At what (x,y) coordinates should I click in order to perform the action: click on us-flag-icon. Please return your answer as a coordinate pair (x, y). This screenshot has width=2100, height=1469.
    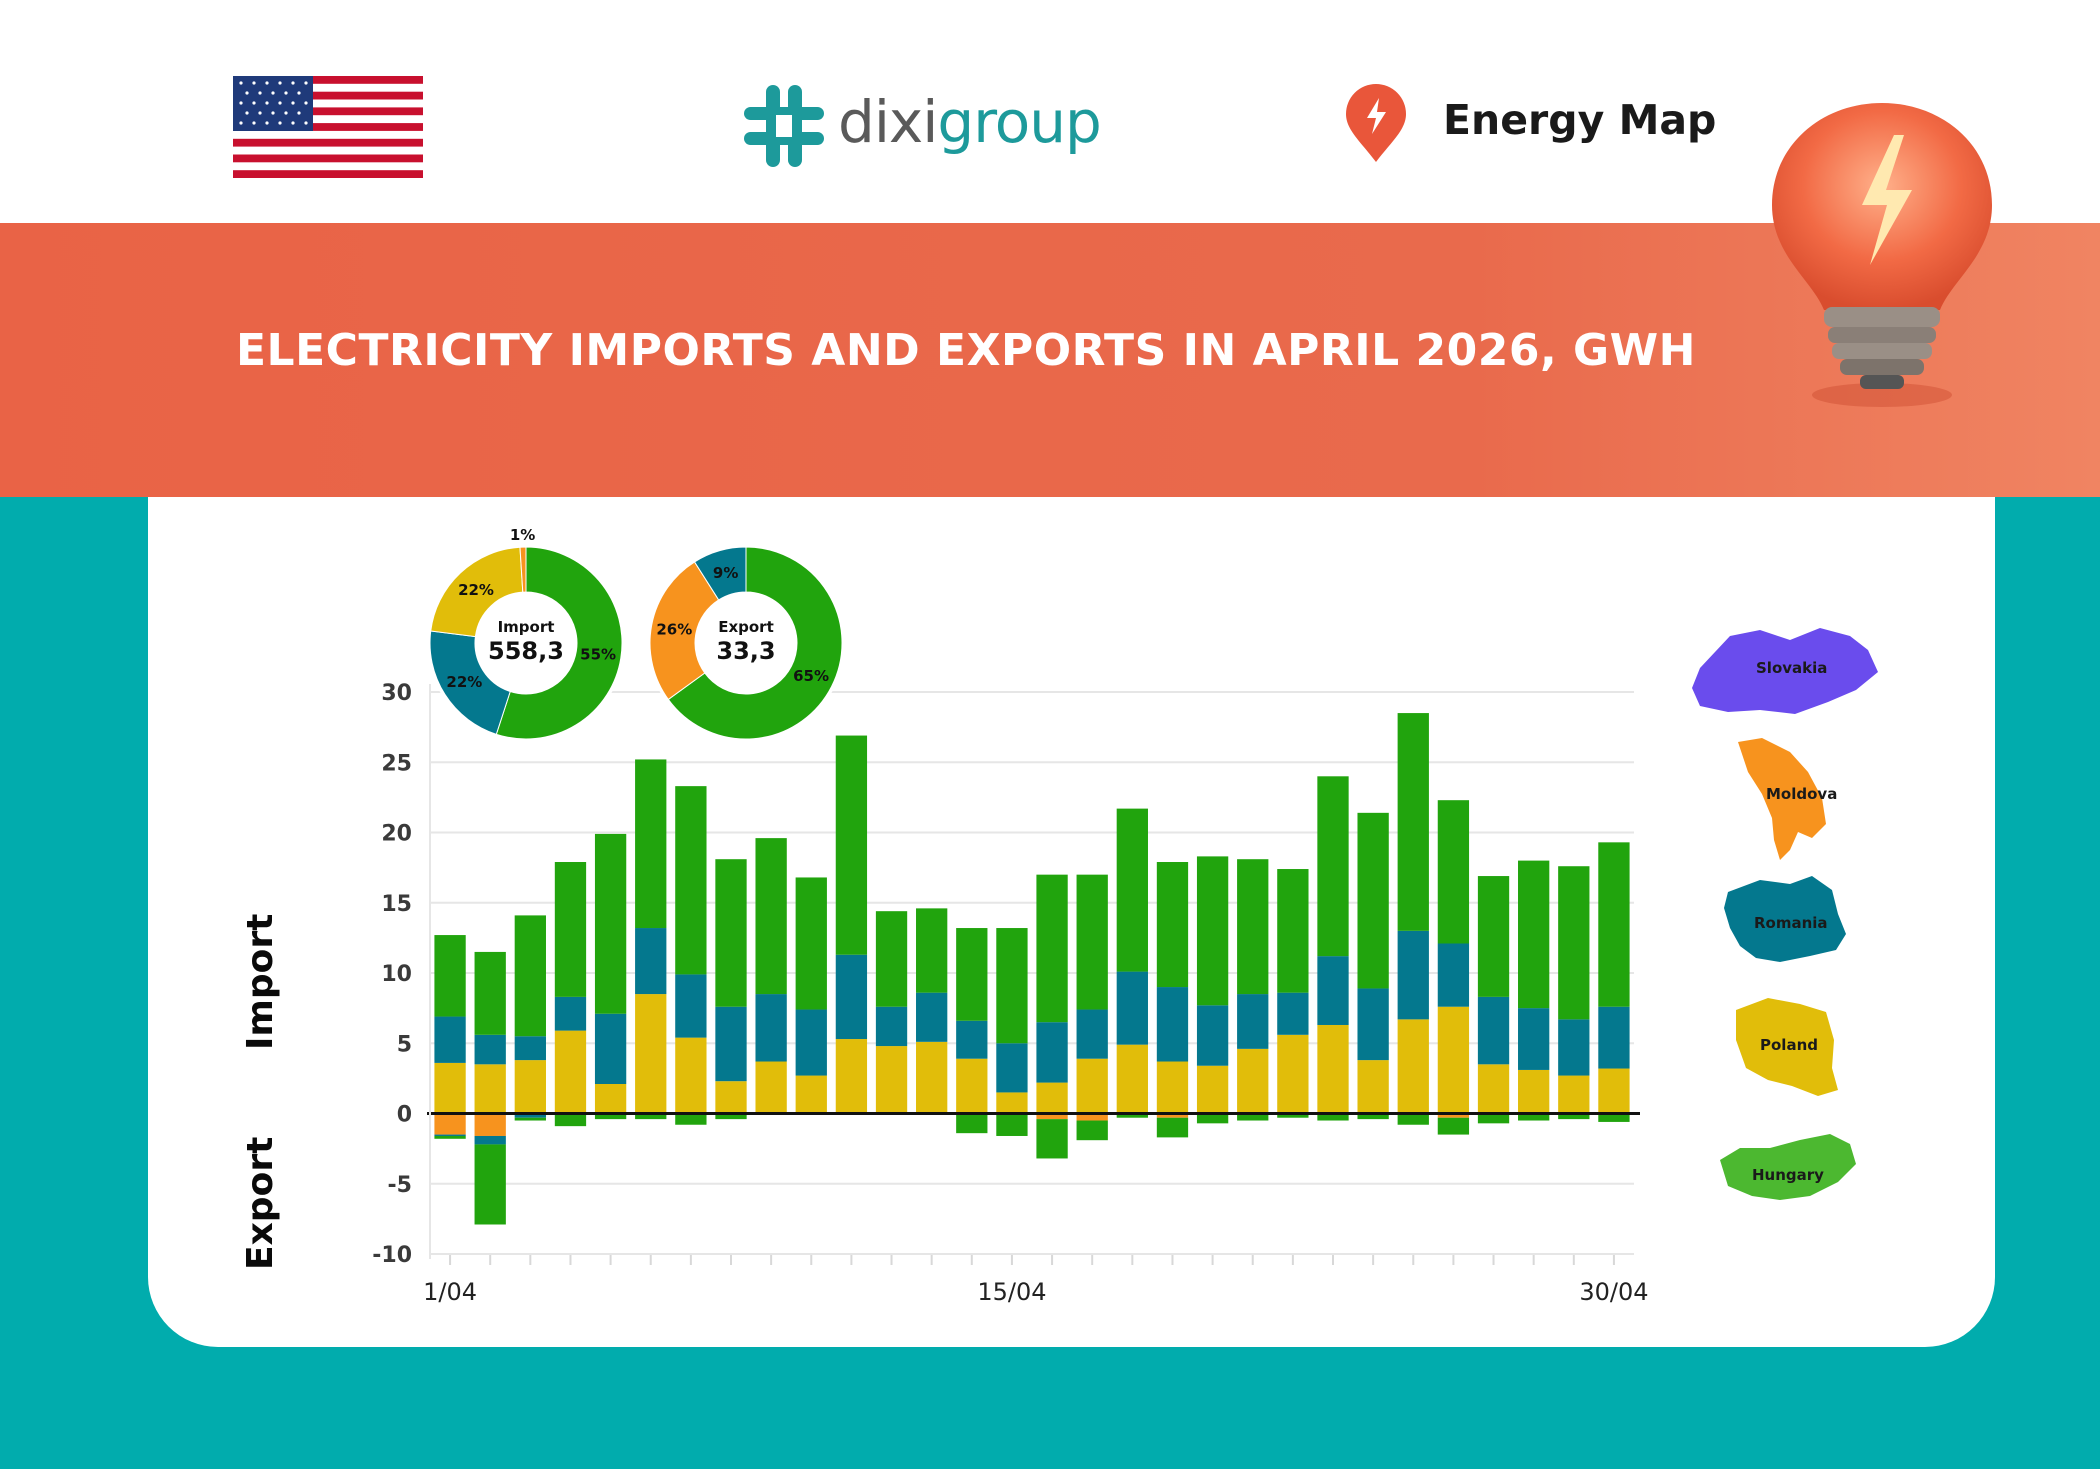
    Looking at the image, I should click on (328, 127).